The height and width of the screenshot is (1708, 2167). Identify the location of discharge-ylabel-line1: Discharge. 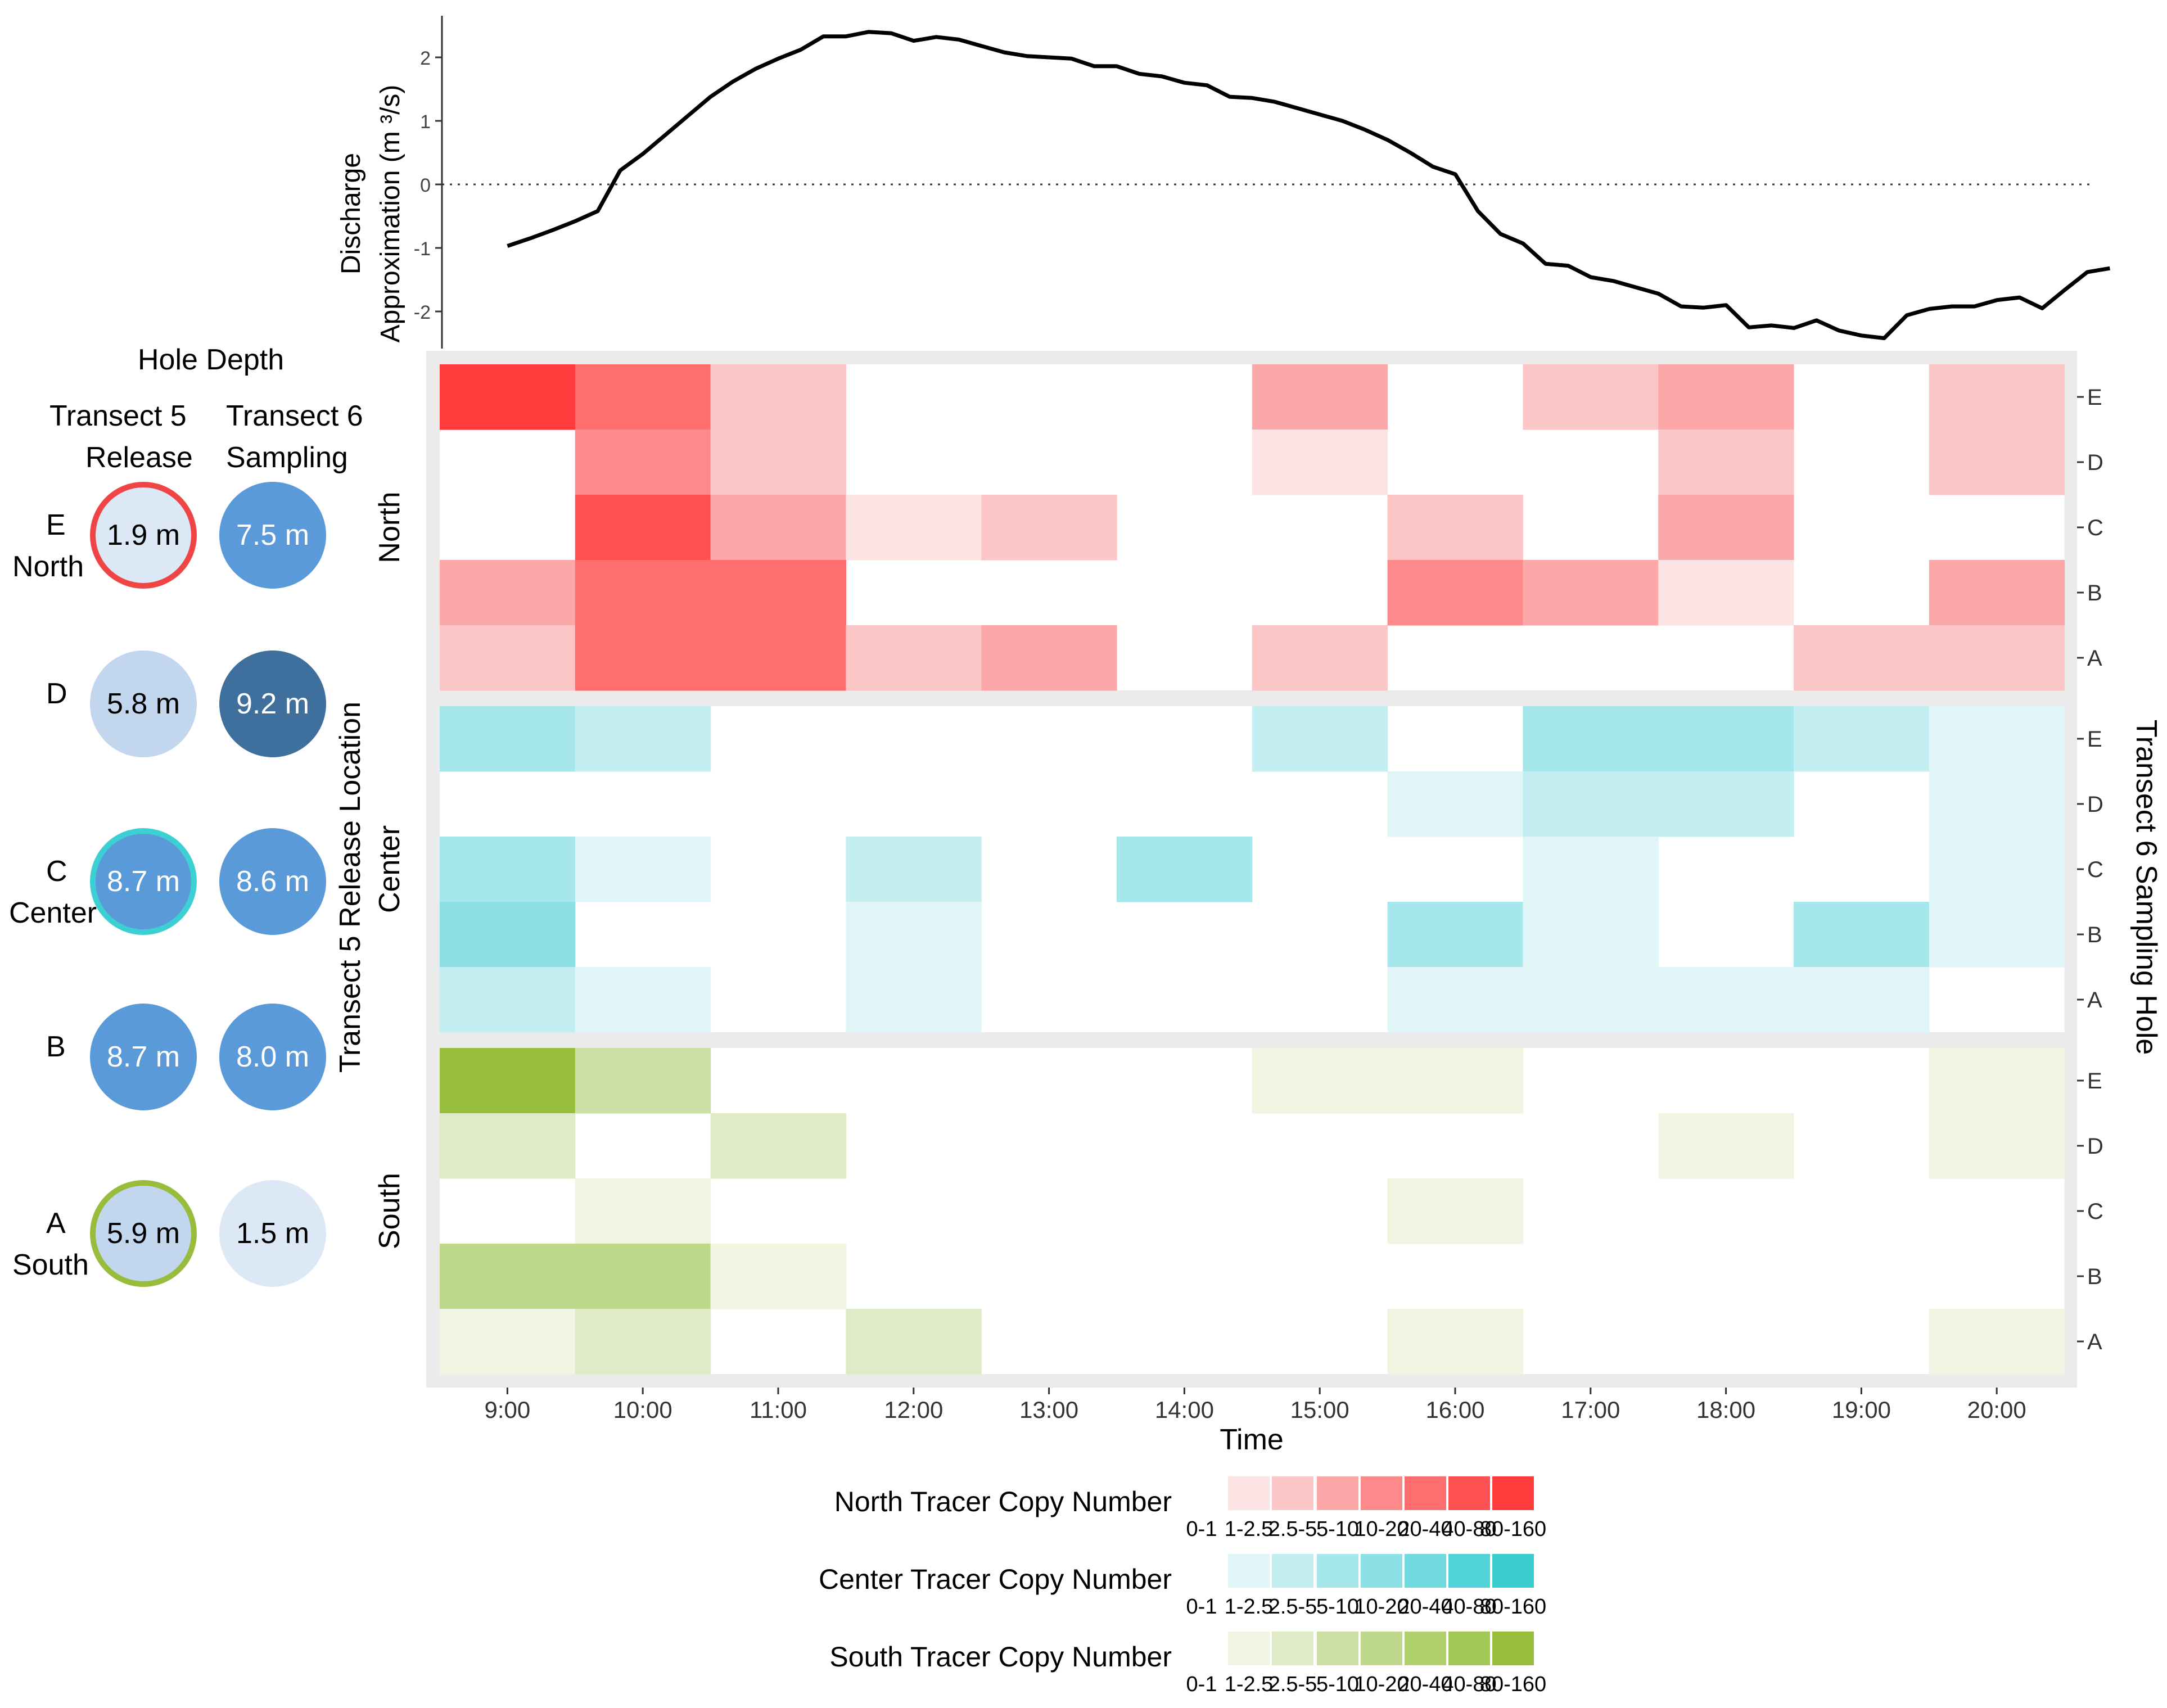
(351, 213).